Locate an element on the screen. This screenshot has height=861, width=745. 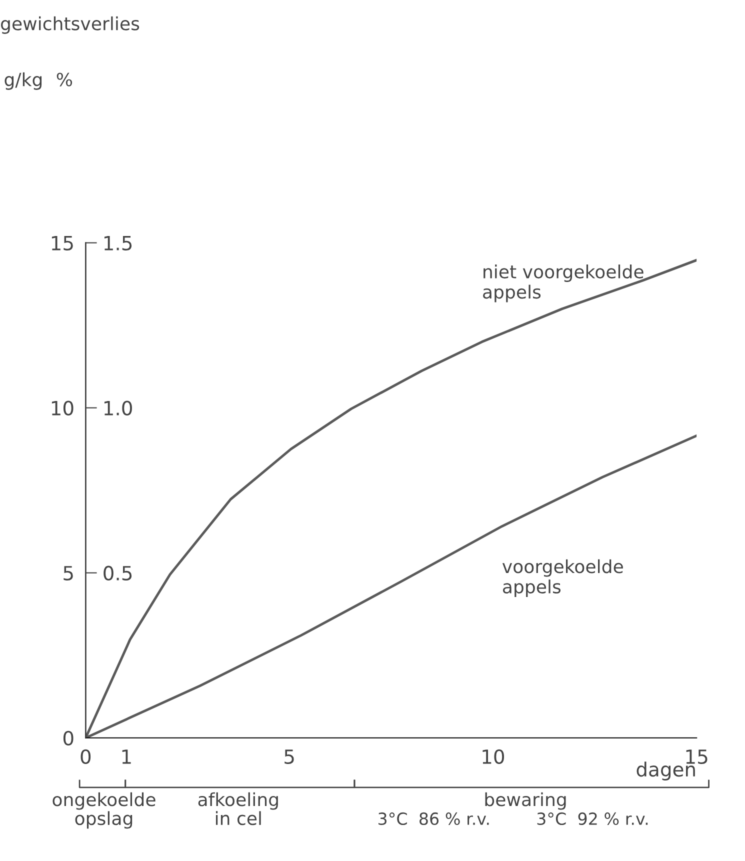
text: g/kg is located at coordinates (23, 81).